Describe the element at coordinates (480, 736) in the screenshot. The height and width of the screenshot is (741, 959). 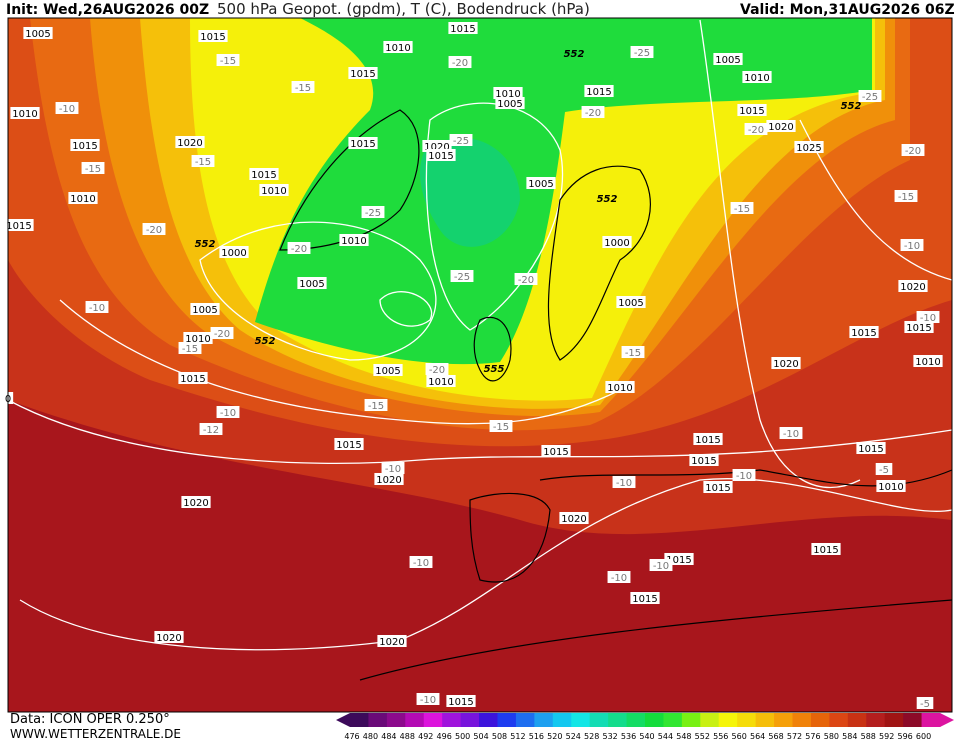
I see `colorbar-label: 504` at that location.